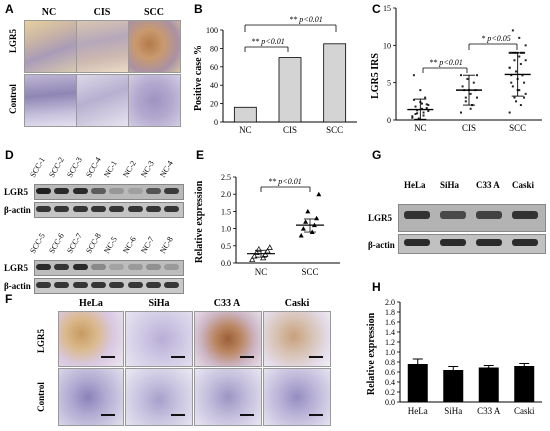  I want to click on panel-d-row-actin-top: β-actin, so click(17, 210).